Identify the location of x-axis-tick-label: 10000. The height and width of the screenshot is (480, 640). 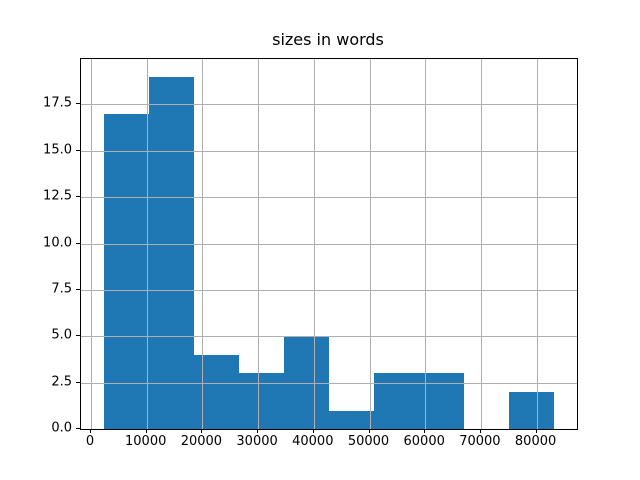
(146, 441).